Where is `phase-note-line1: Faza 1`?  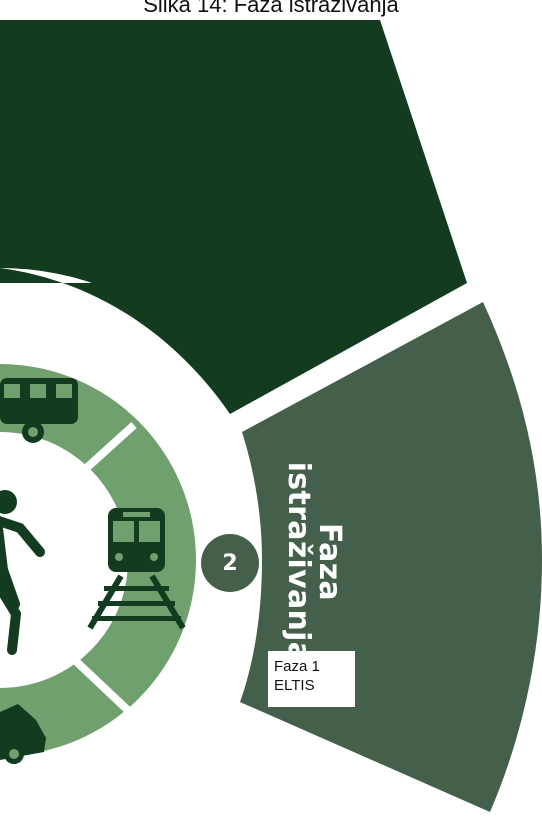 phase-note-line1: Faza 1 is located at coordinates (297, 666).